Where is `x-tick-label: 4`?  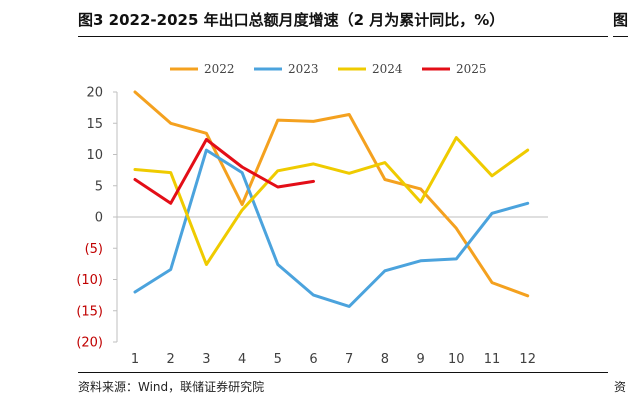
x-tick-label: 4 is located at coordinates (242, 359).